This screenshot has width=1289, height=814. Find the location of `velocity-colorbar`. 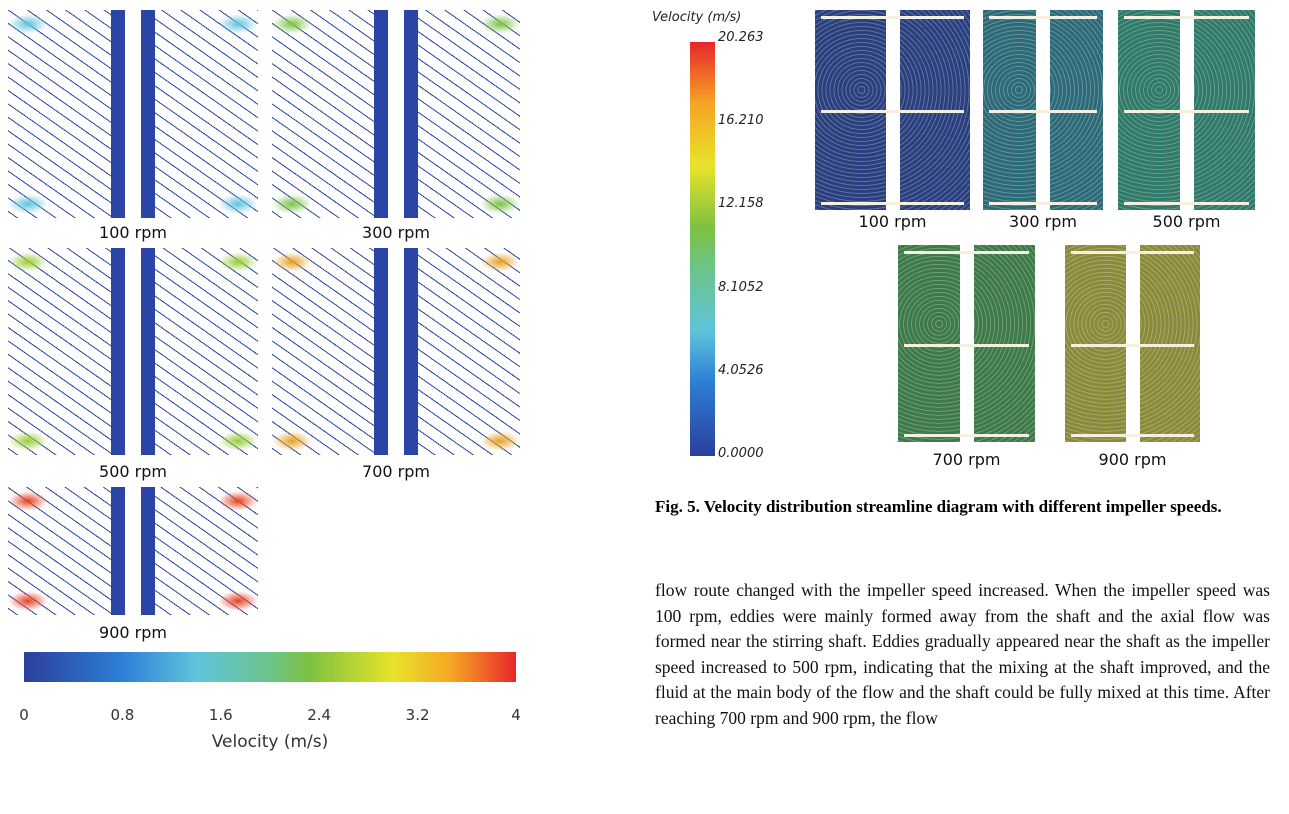

velocity-colorbar is located at coordinates (270, 667).